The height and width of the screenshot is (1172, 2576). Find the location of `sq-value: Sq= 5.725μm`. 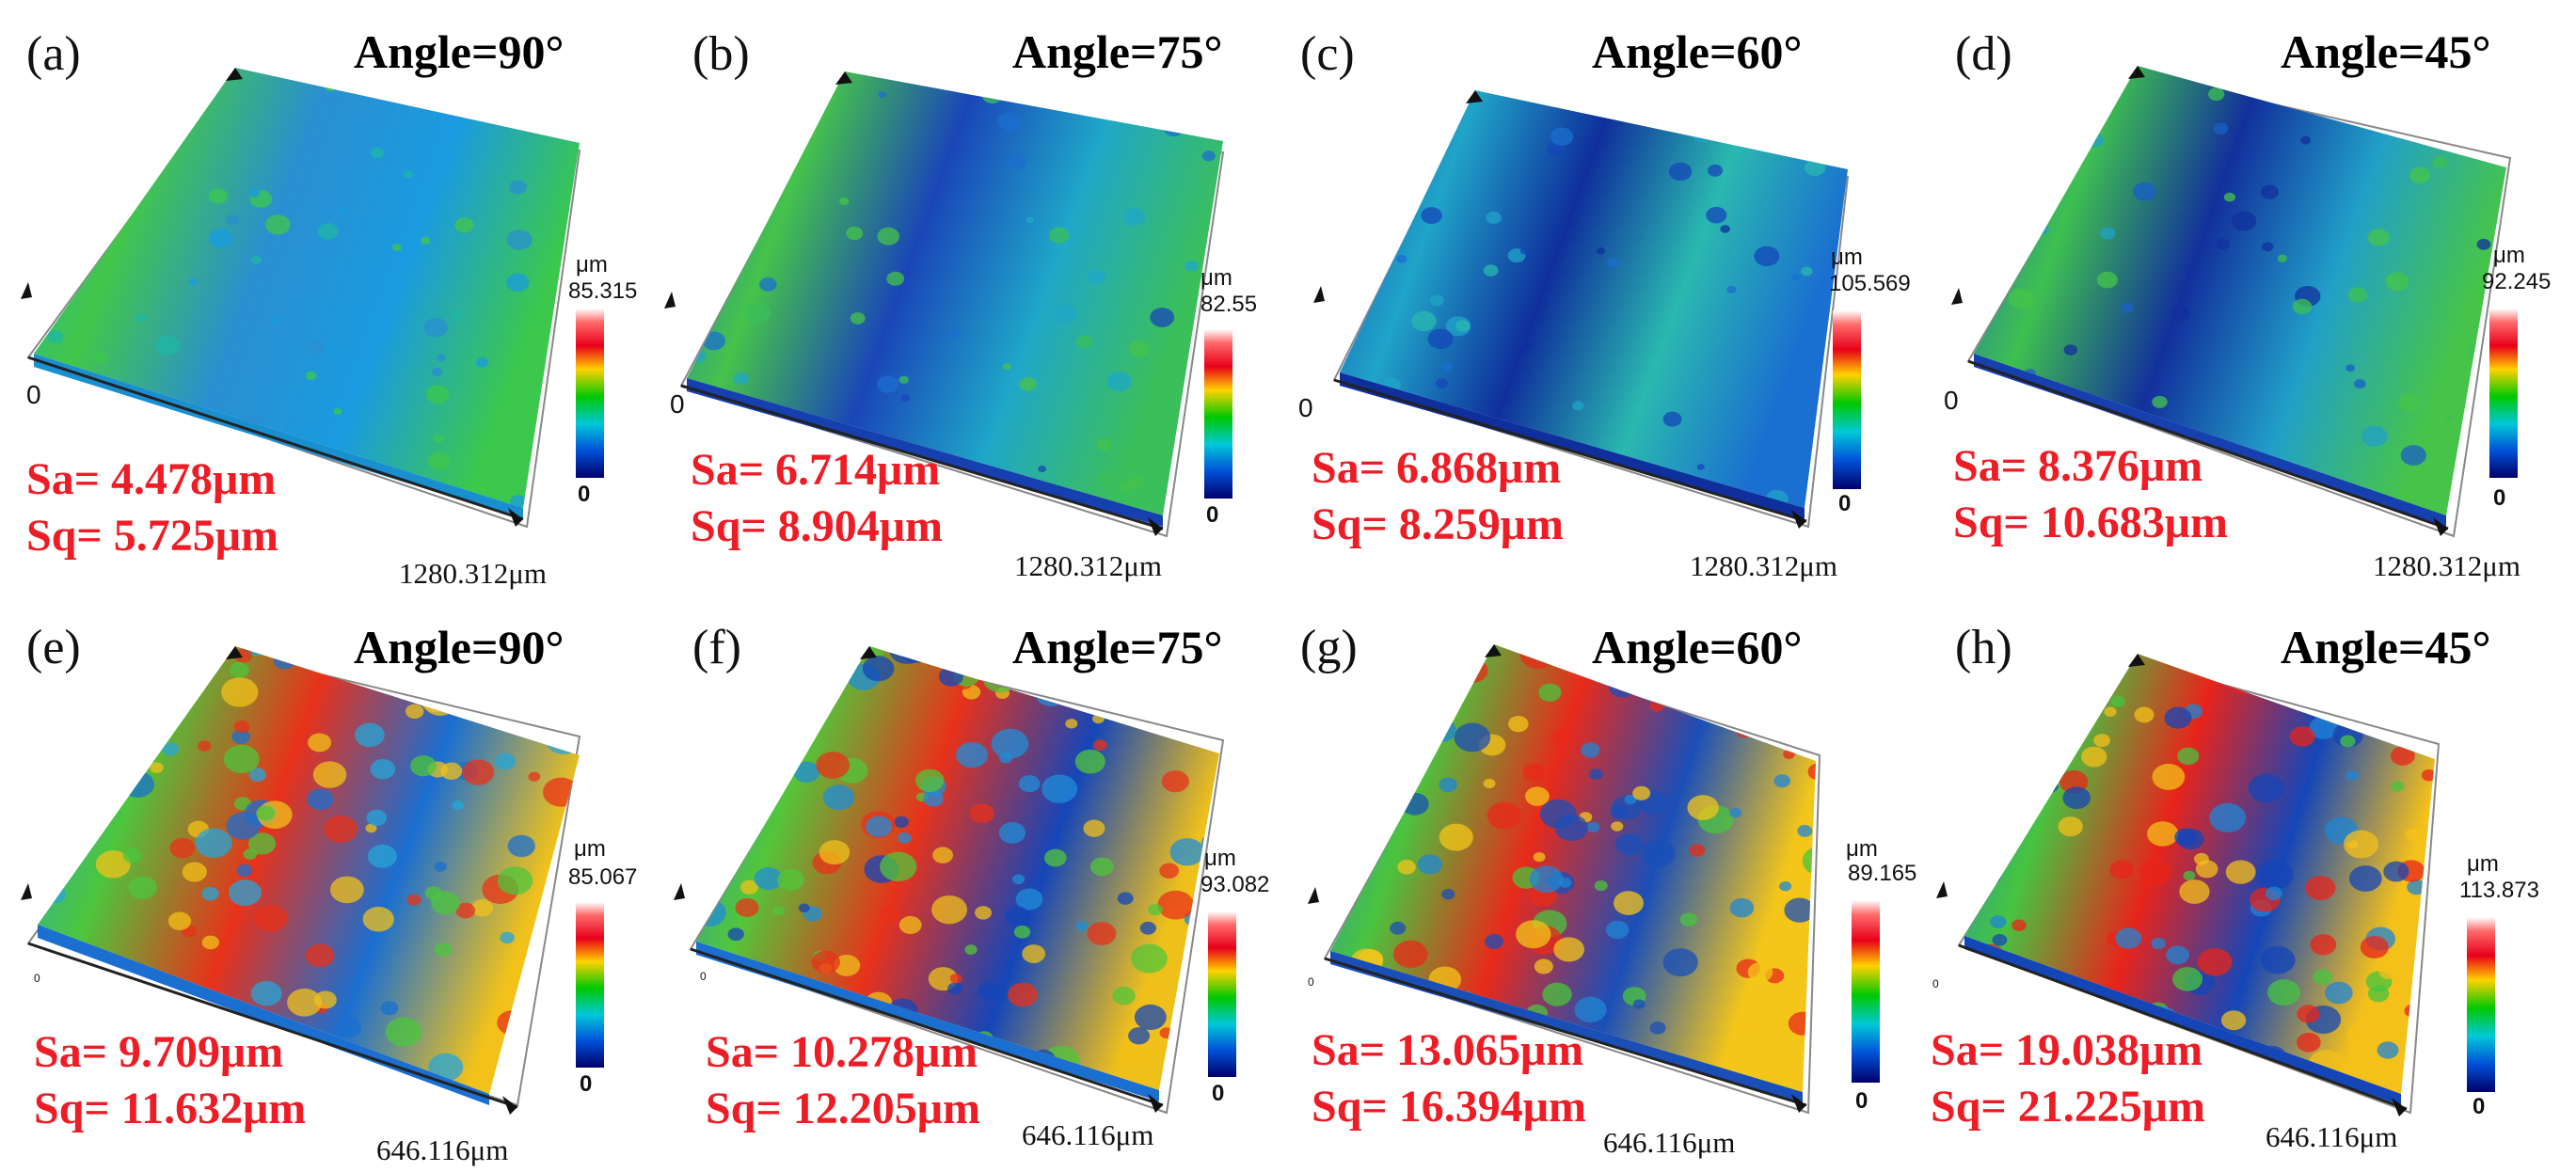

sq-value: Sq= 5.725μm is located at coordinates (152, 536).